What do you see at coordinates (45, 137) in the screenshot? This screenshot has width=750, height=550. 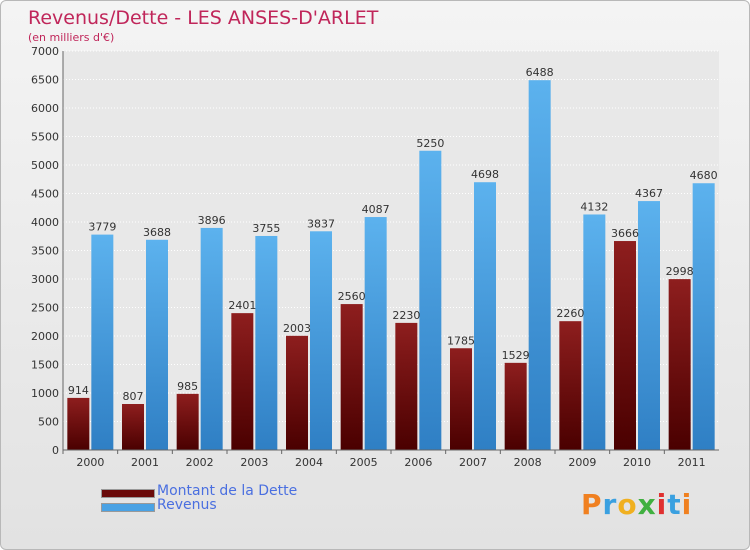 I see `y-tick-label: 5500` at bounding box center [45, 137].